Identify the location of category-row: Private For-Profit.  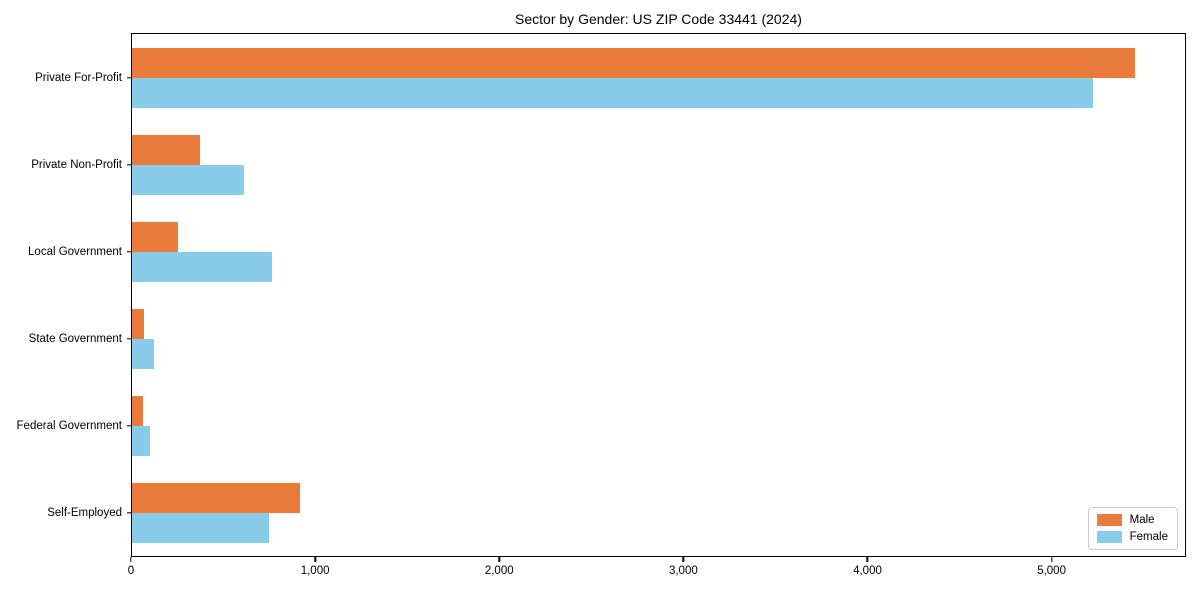
(610, 77).